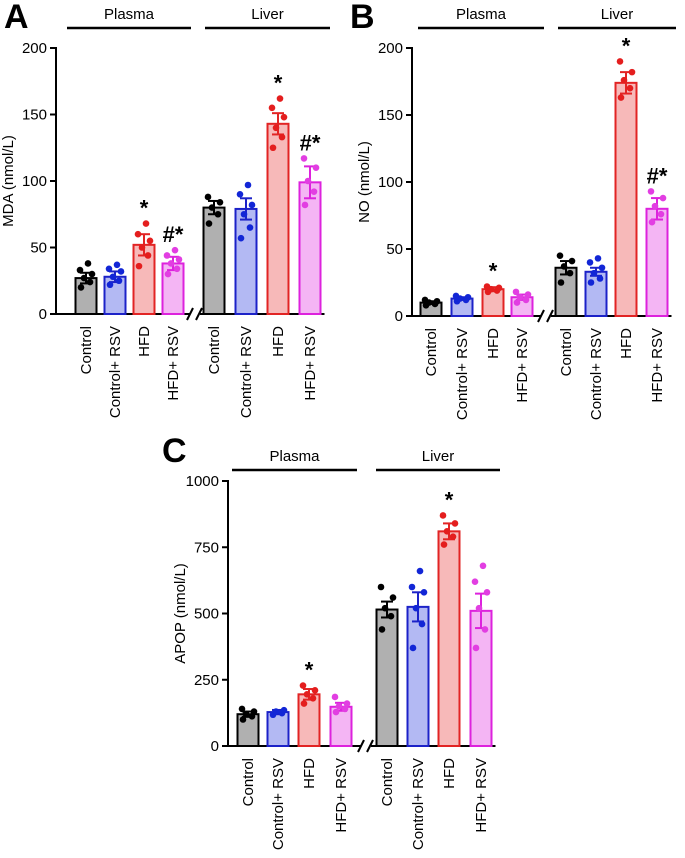 The height and width of the screenshot is (858, 685). I want to click on y-axis-title: NO (nmol/L), so click(364, 182).